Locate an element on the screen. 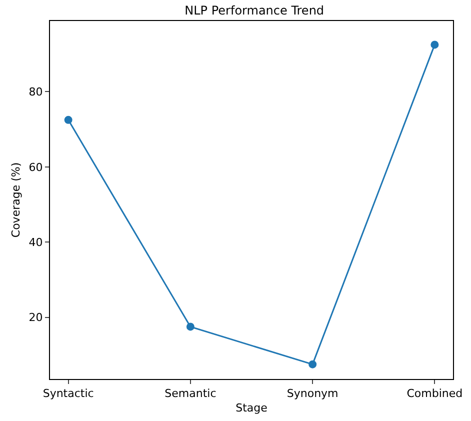 This screenshot has width=471, height=421. y-tick-label: 40 is located at coordinates (35, 242).